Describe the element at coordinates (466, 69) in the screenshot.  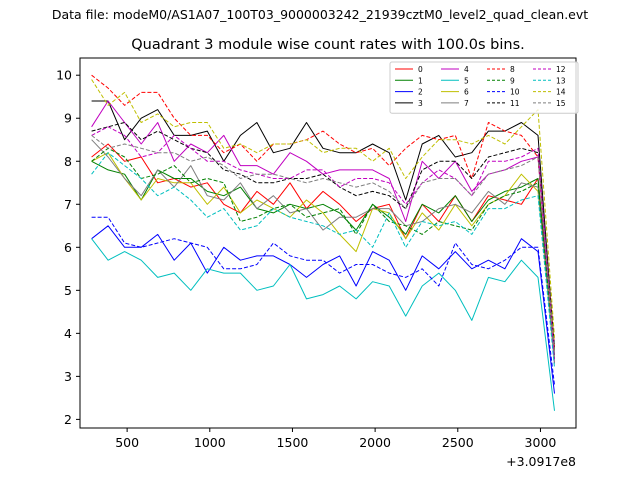
I see `legend-label-4: 4` at that location.